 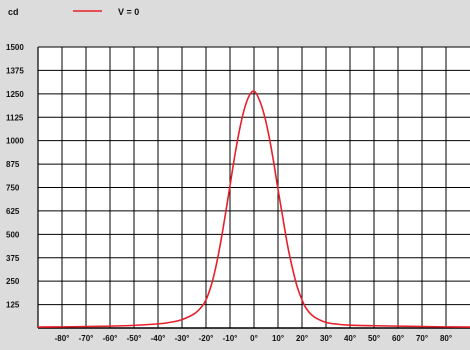 What do you see at coordinates (15, 47) in the screenshot?
I see `y-tick-label: 1500` at bounding box center [15, 47].